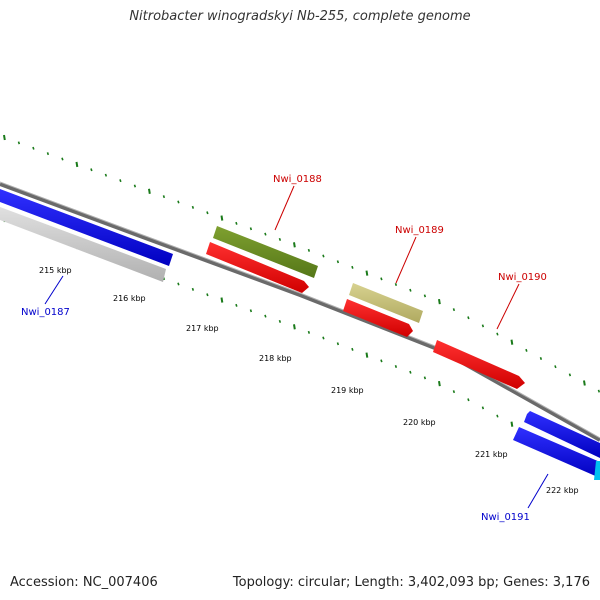 The image size is (600, 600). I want to click on gene-nwi-0191-upper-feature, so click(562, 434).